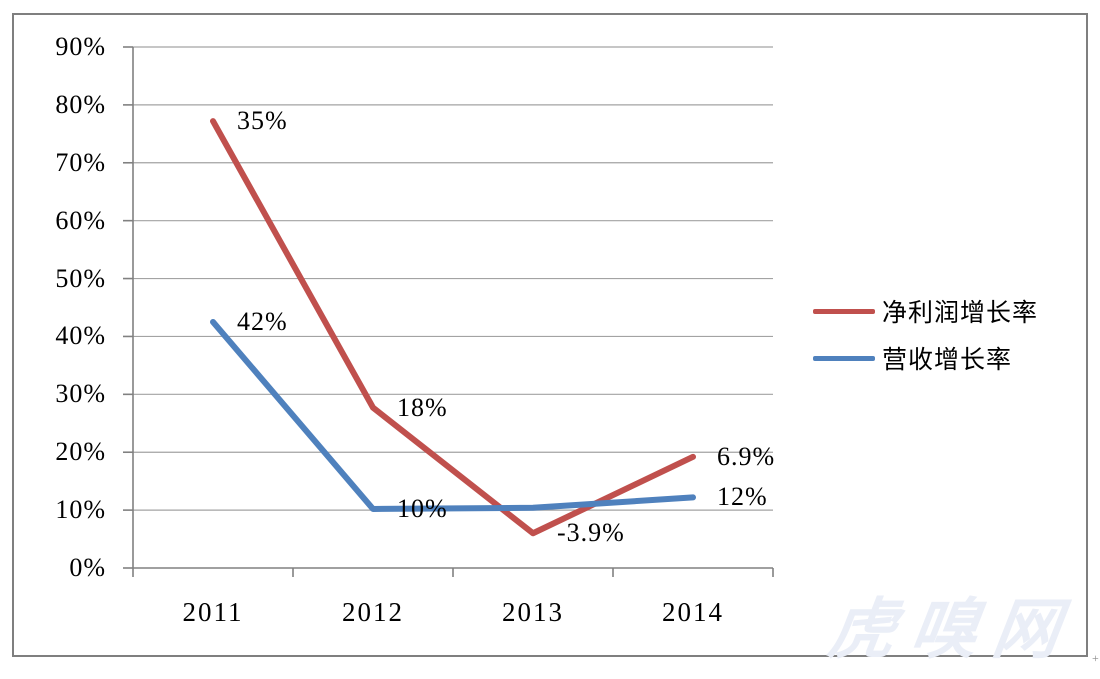 This screenshot has height=679, width=1100. I want to click on y-tick-label: 40%, so click(80, 336).